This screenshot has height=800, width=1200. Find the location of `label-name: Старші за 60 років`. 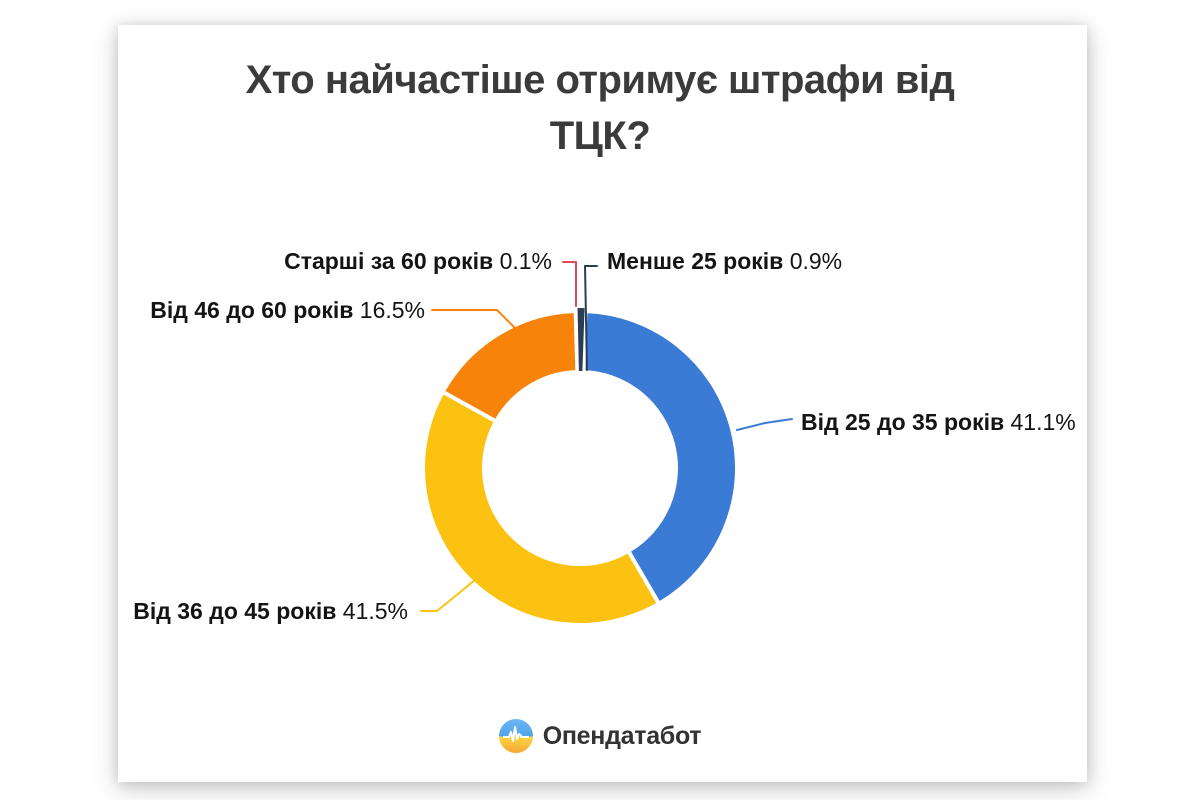

label-name: Старші за 60 років is located at coordinates (389, 261).